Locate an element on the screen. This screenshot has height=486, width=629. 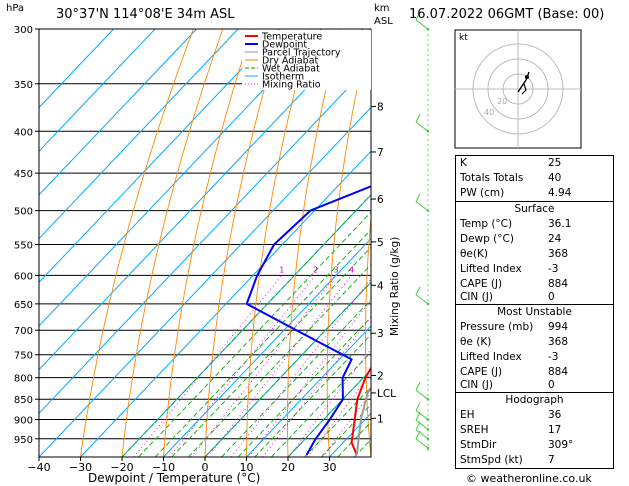
hodograph-ring-label: 40 is located at coordinates (489, 112).